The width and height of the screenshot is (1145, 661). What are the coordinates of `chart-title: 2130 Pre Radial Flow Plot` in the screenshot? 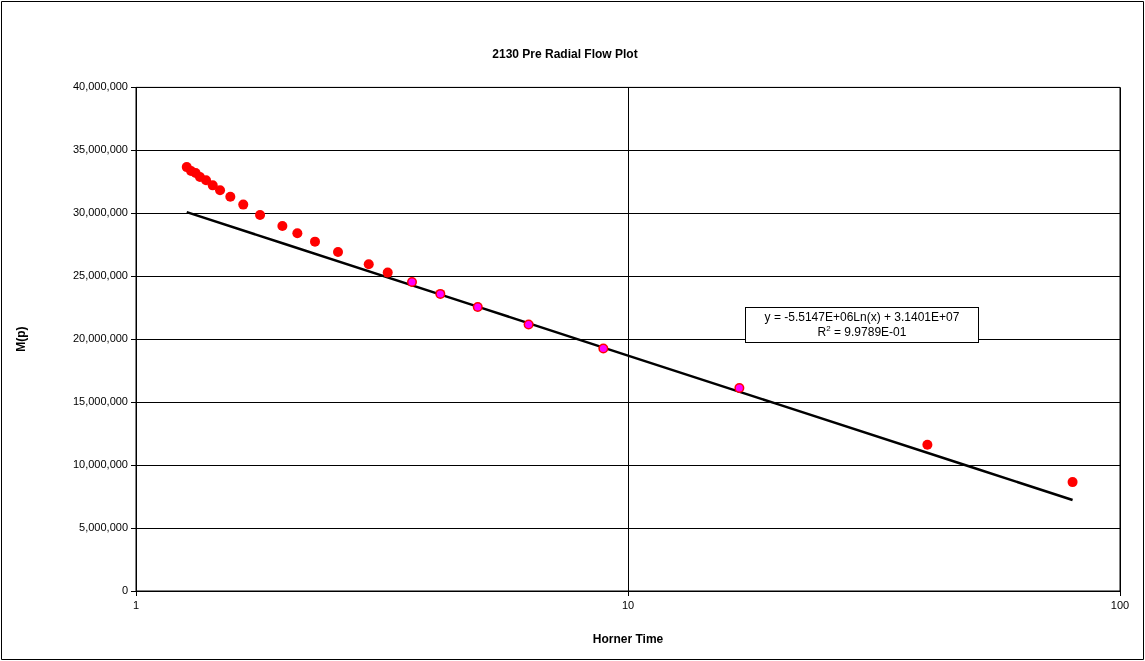 It's located at (565, 53).